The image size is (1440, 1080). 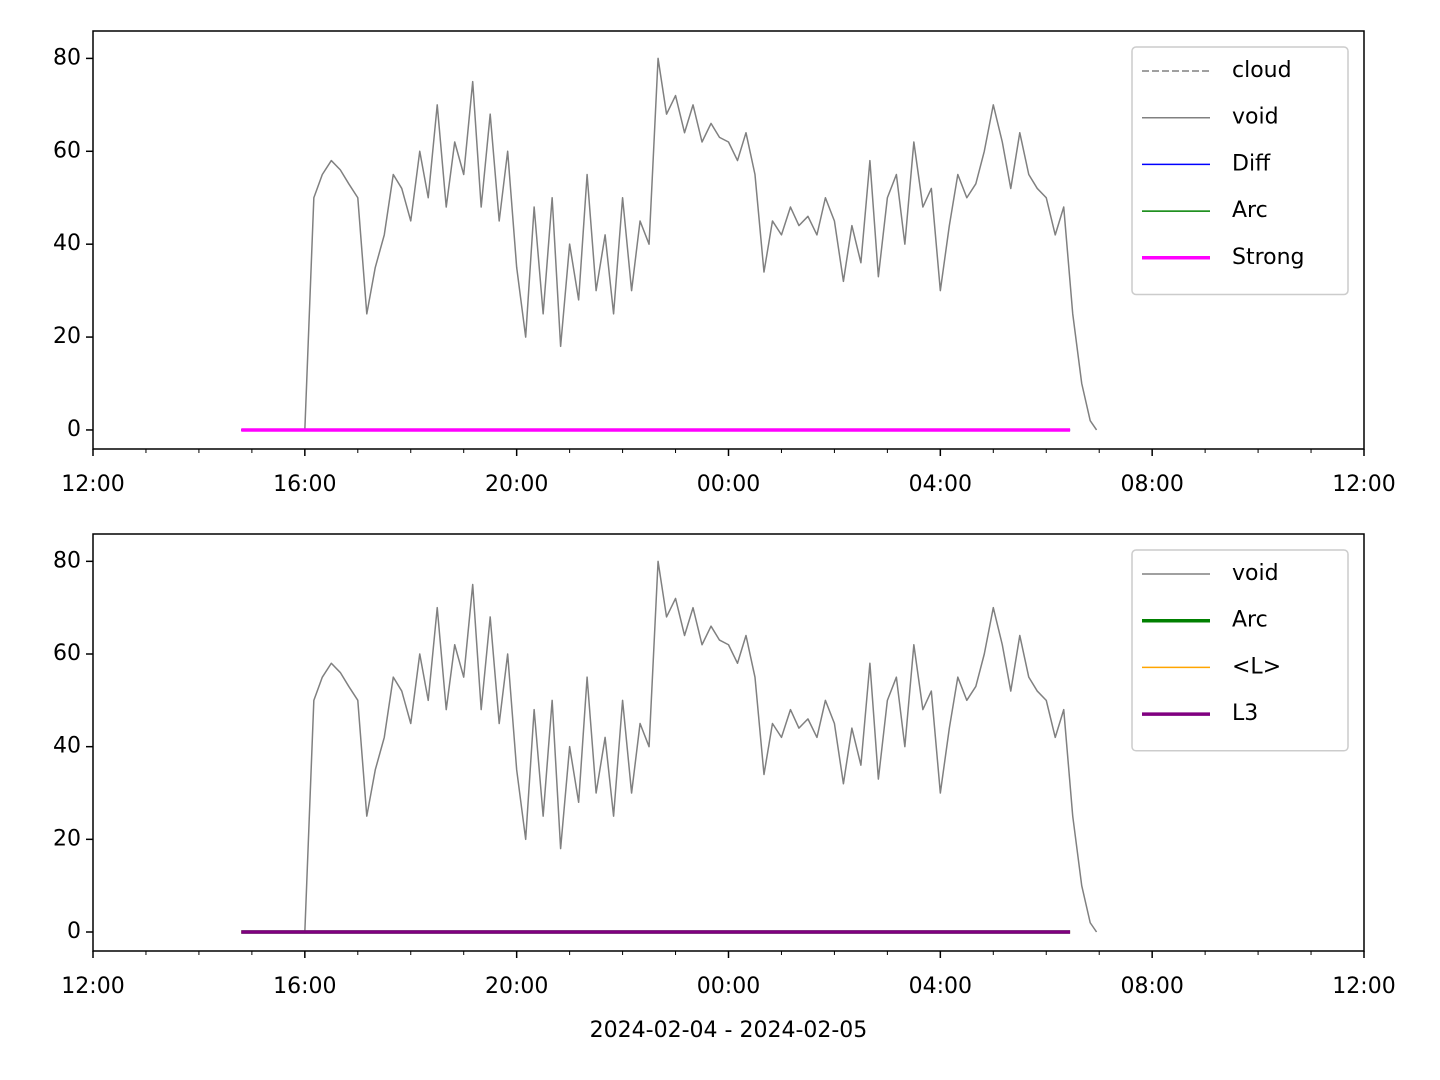 I want to click on legend-label: cloud, so click(x=1262, y=70).